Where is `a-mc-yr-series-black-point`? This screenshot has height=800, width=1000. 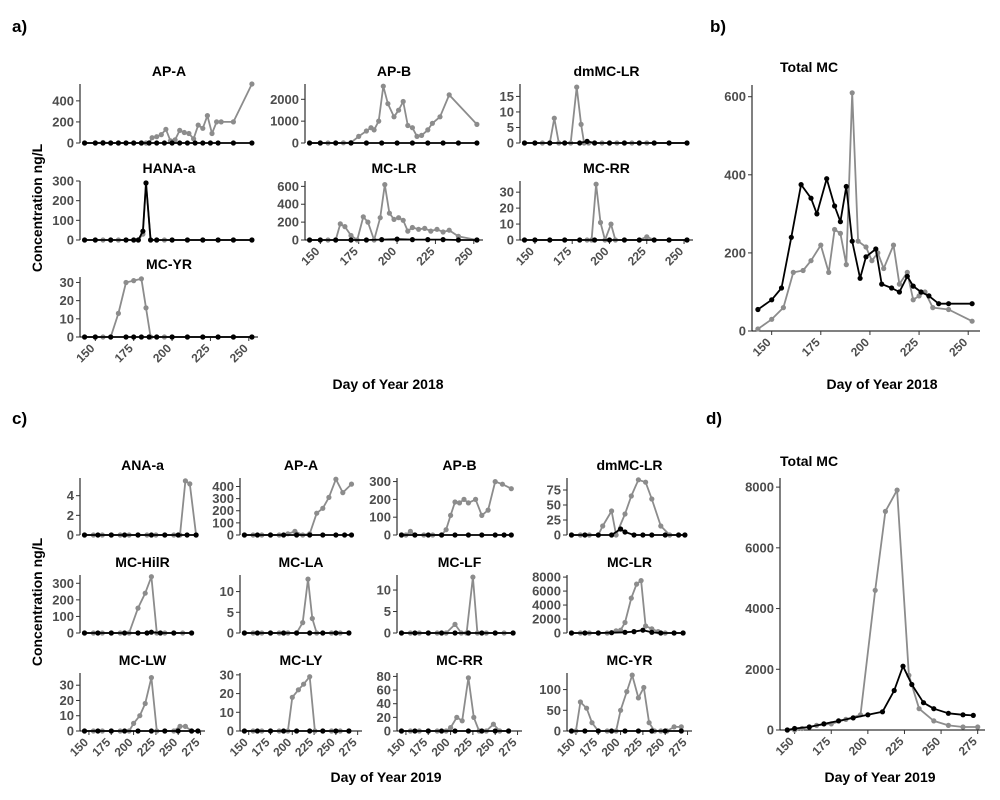
a-mc-yr-series-black-point is located at coordinates (218, 337).